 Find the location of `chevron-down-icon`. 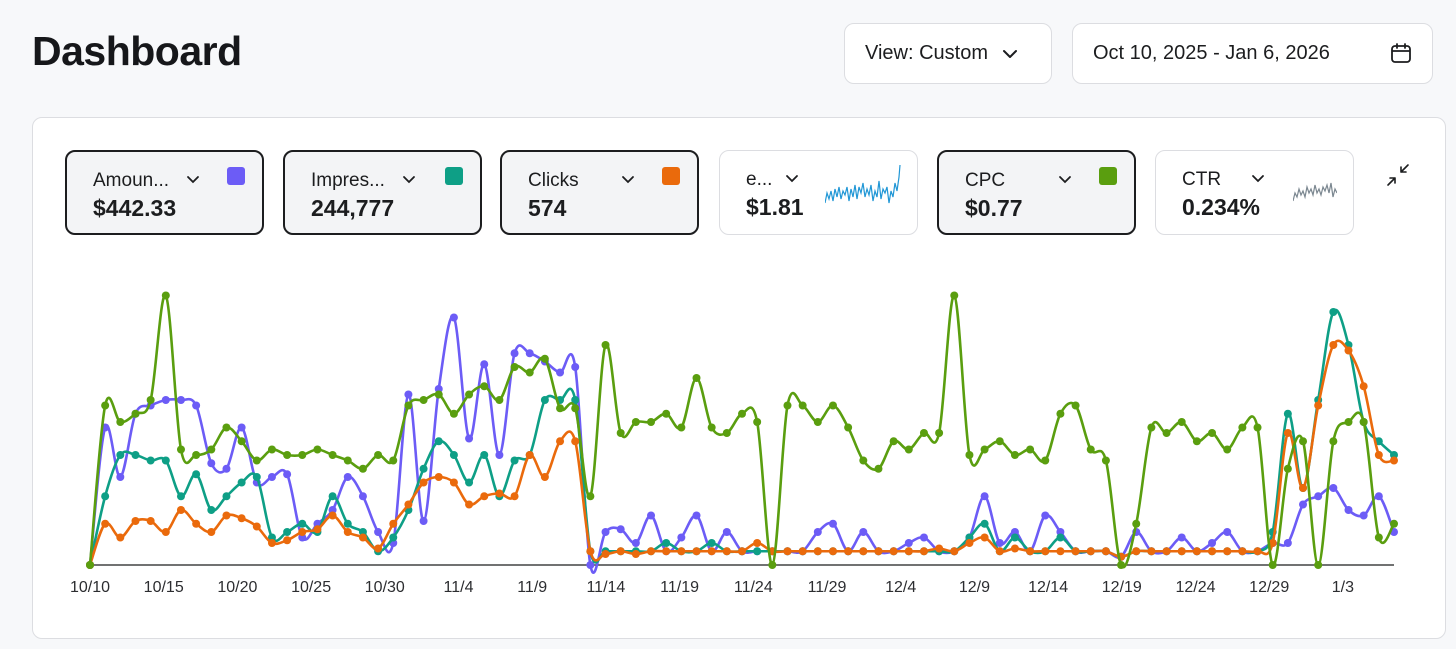

chevron-down-icon is located at coordinates (193, 180).